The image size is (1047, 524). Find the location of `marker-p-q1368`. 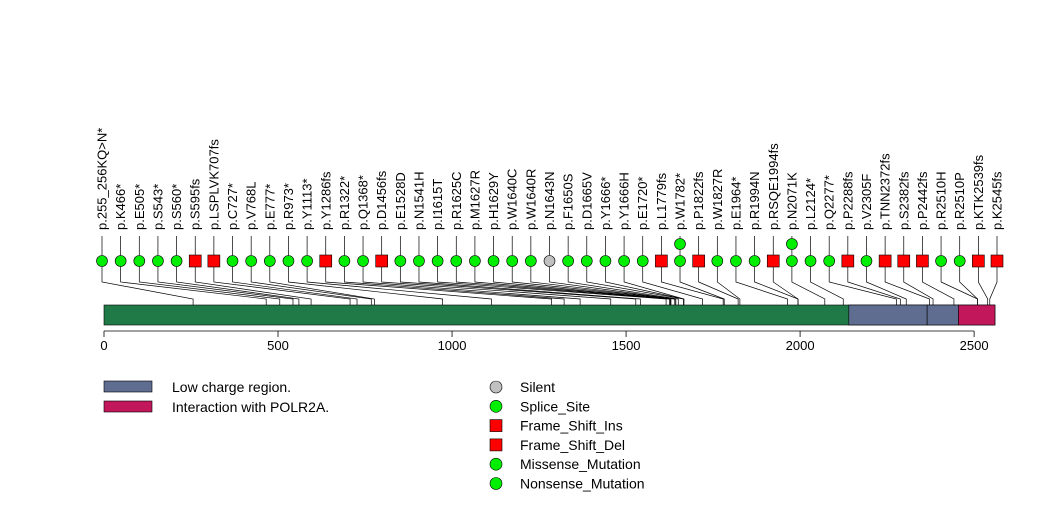

marker-p-q1368 is located at coordinates (363, 261).